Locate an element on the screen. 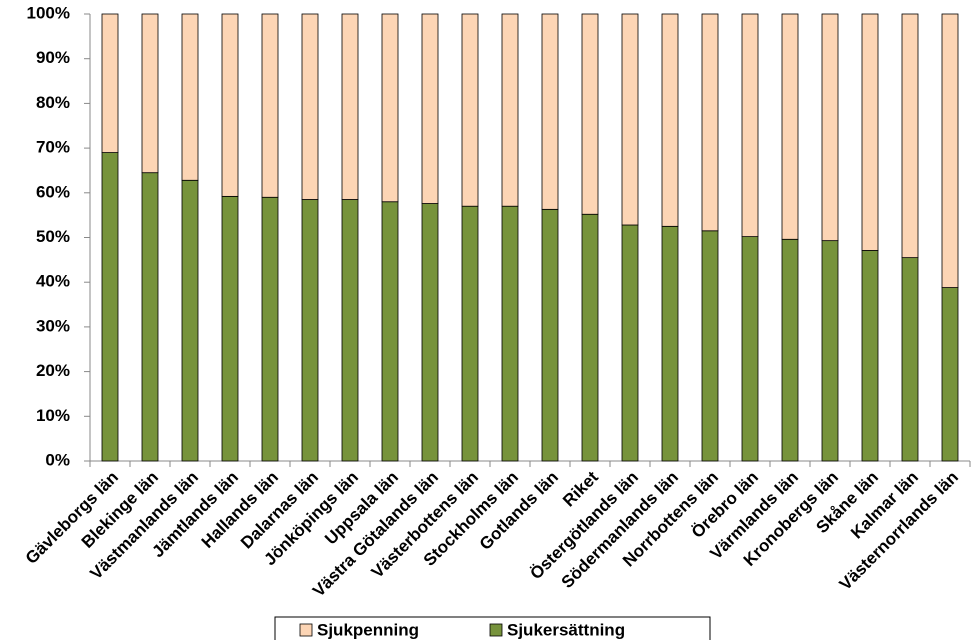 The height and width of the screenshot is (640, 980). y-tick-label: 20% is located at coordinates (53, 370).